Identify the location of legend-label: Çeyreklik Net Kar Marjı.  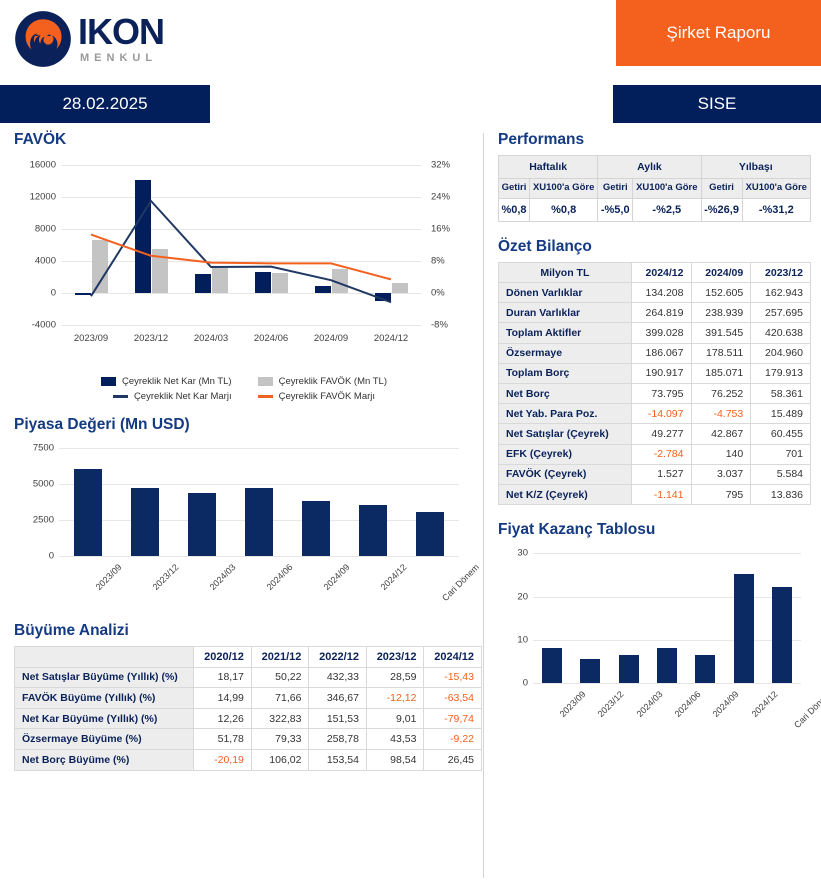
(182, 396).